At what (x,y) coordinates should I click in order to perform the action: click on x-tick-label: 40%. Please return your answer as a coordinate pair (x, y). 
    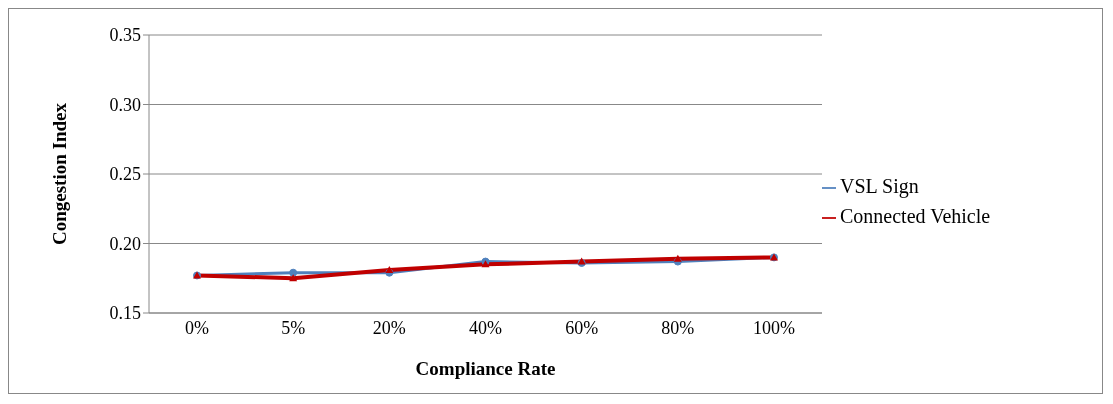
    Looking at the image, I should click on (485, 327).